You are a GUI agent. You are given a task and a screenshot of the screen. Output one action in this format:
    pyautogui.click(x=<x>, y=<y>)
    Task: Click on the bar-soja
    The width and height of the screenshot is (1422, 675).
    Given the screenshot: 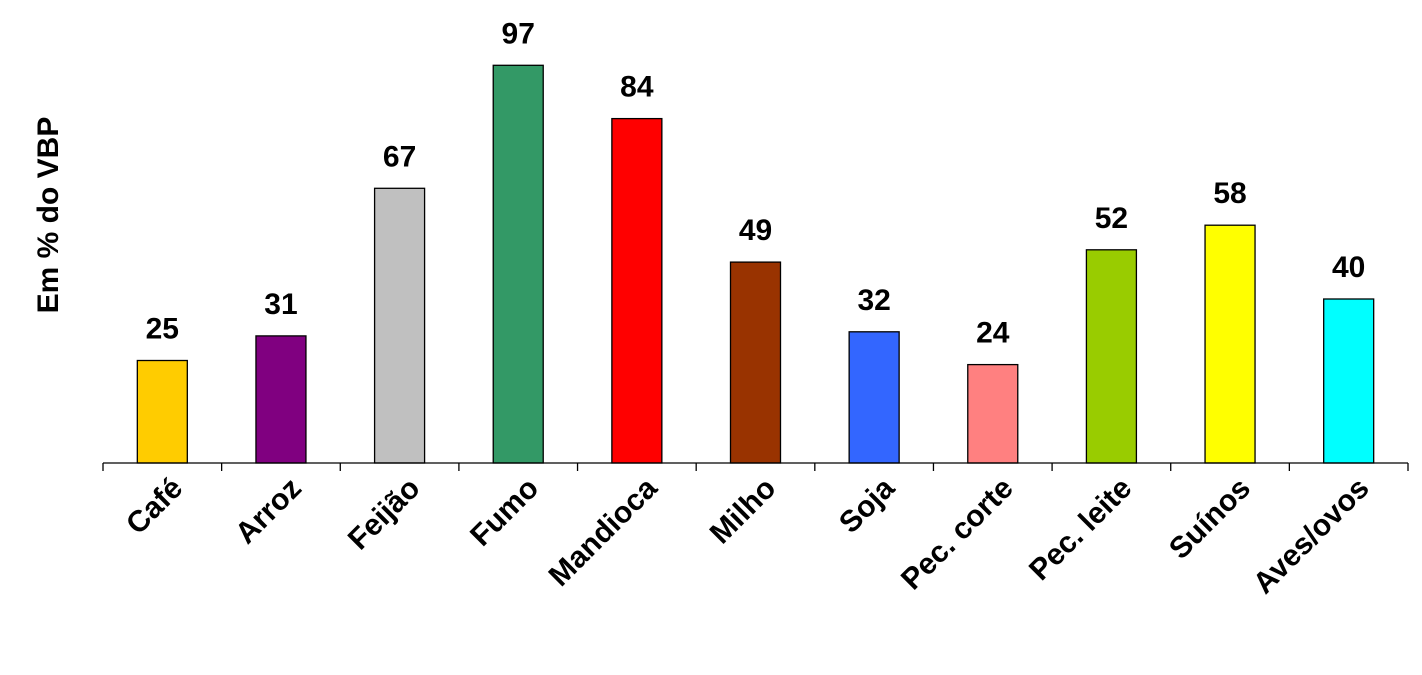 What is the action you would take?
    pyautogui.click(x=874, y=397)
    